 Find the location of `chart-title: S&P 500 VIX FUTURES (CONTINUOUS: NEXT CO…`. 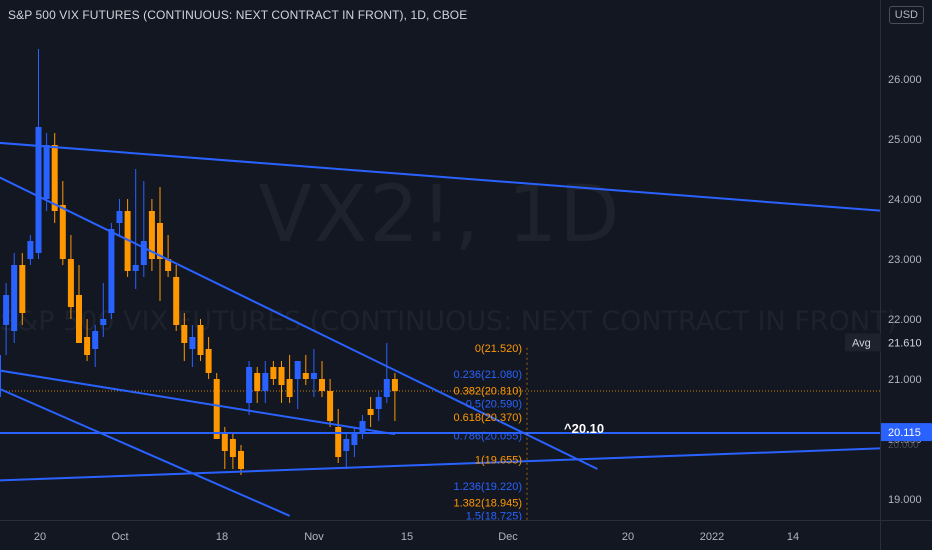

chart-title: S&P 500 VIX FUTURES (CONTINUOUS: NEXT CO… is located at coordinates (238, 15).